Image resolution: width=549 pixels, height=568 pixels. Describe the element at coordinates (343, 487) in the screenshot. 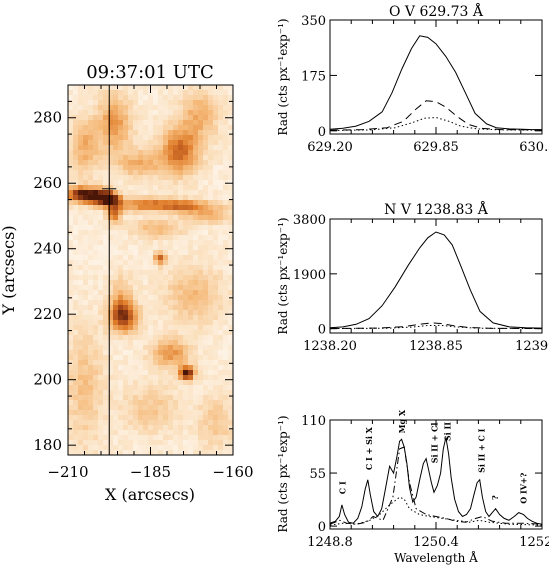

I see `spectrum-line-annotation: C I` at that location.